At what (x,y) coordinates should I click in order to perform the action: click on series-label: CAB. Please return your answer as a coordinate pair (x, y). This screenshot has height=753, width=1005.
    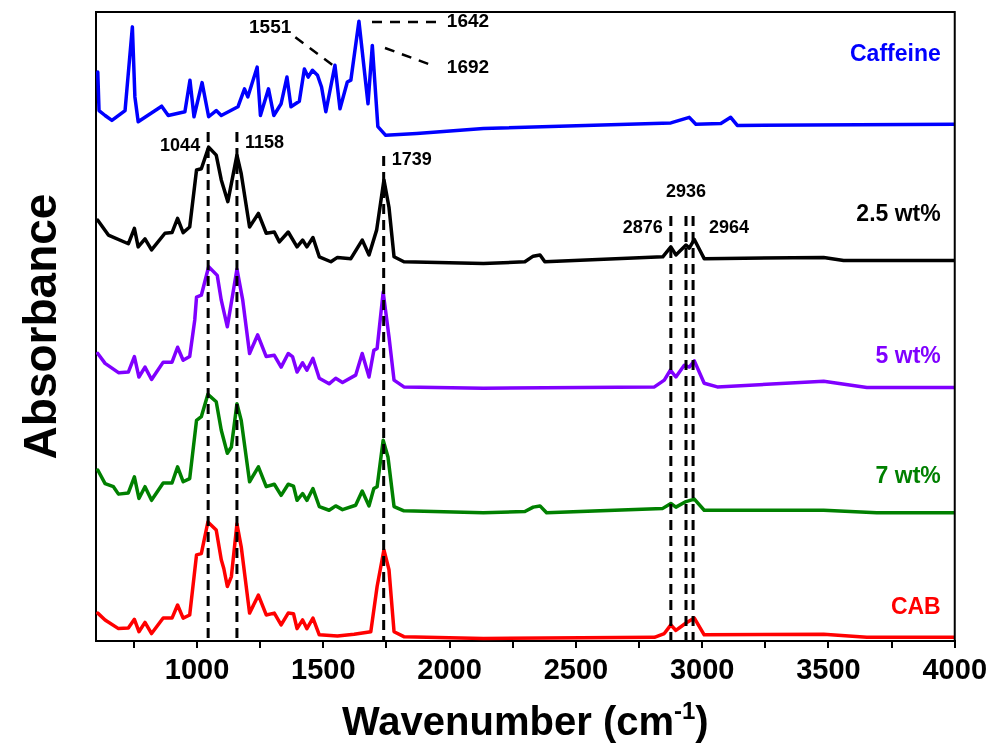
    Looking at the image, I should click on (915, 605).